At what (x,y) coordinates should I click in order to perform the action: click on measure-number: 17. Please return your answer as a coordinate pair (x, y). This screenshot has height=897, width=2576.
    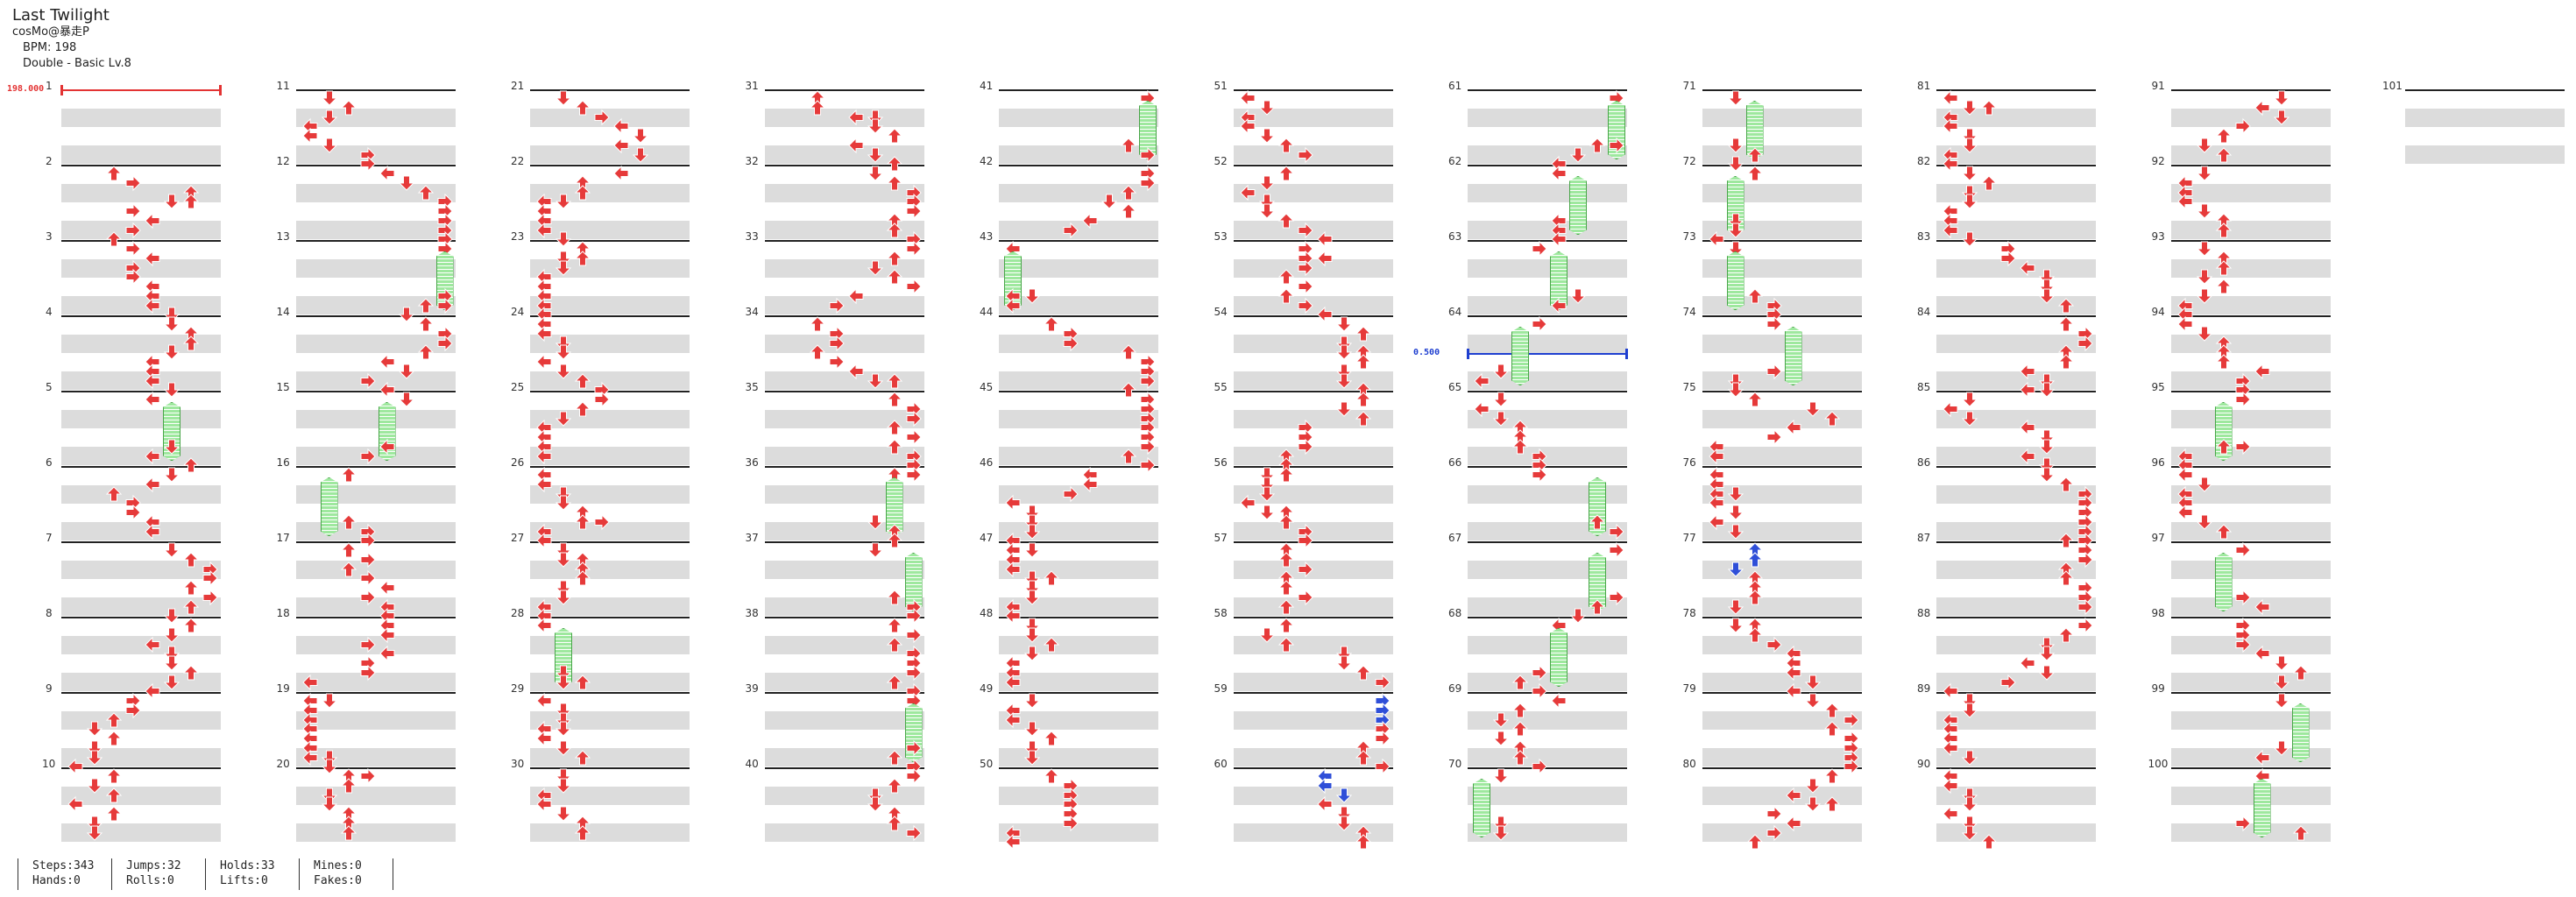
    Looking at the image, I should click on (283, 538).